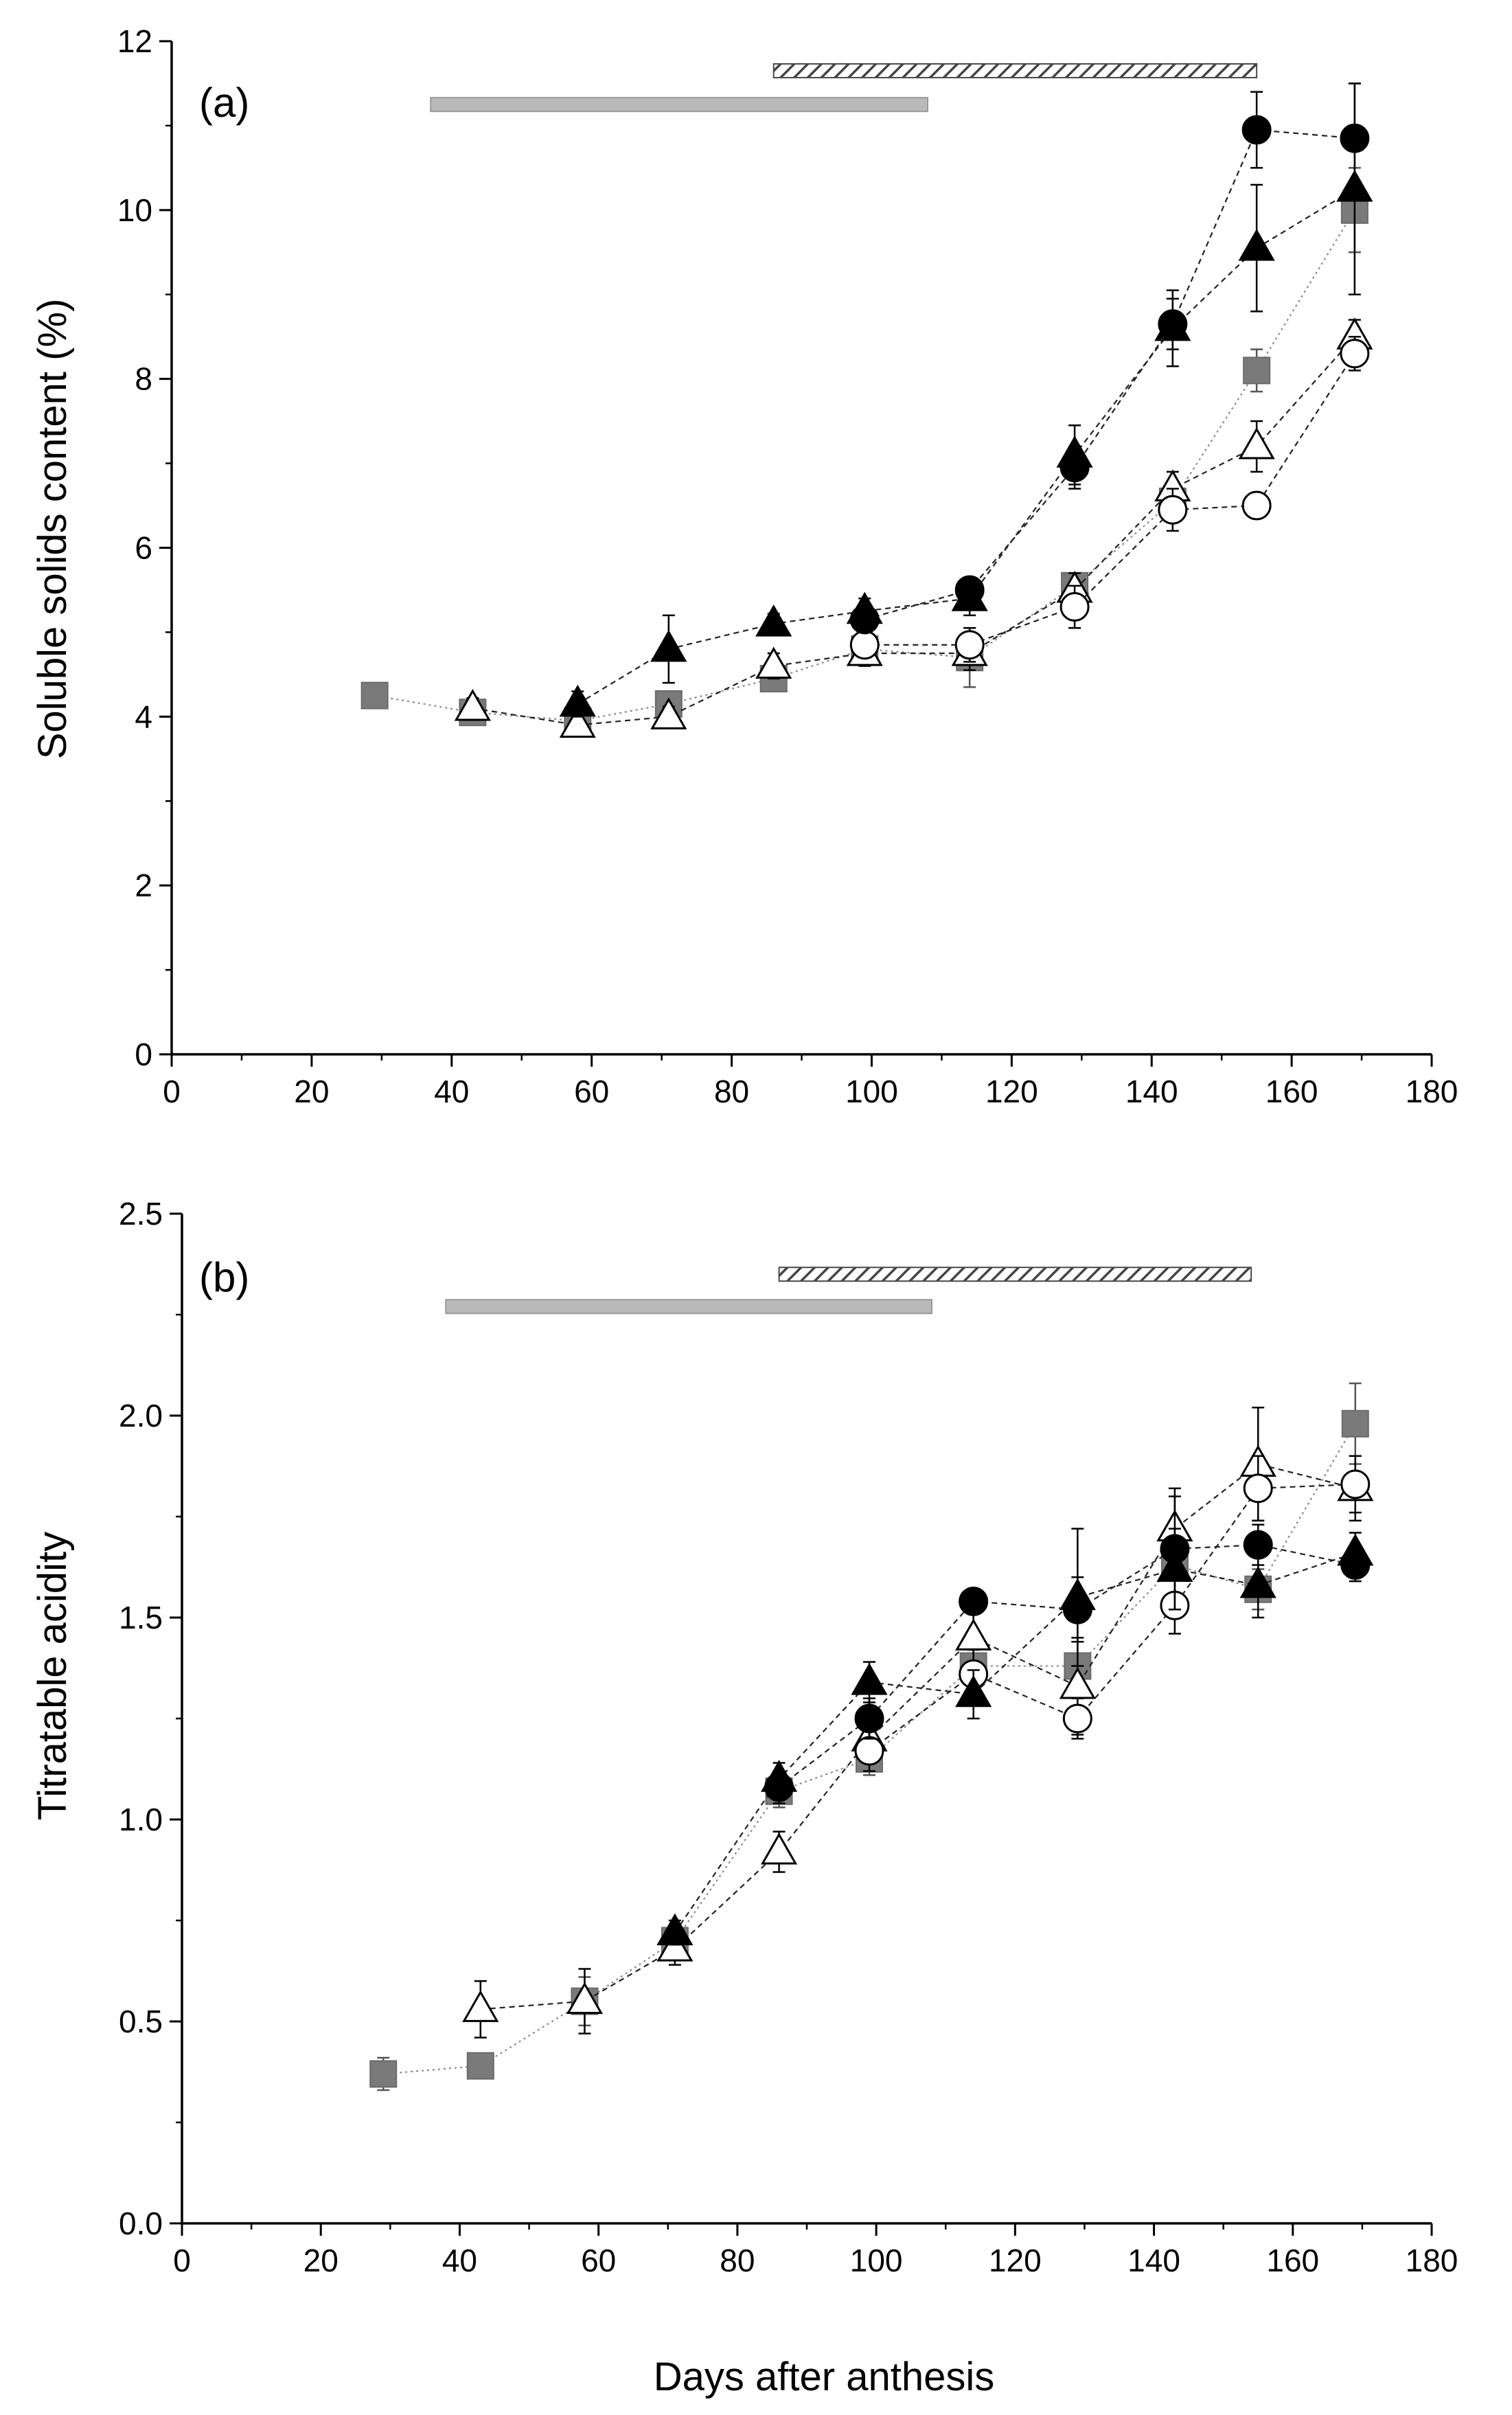 The width and height of the screenshot is (1512, 2415). I want to click on panel-a-series-triangle-open, so click(913, 527).